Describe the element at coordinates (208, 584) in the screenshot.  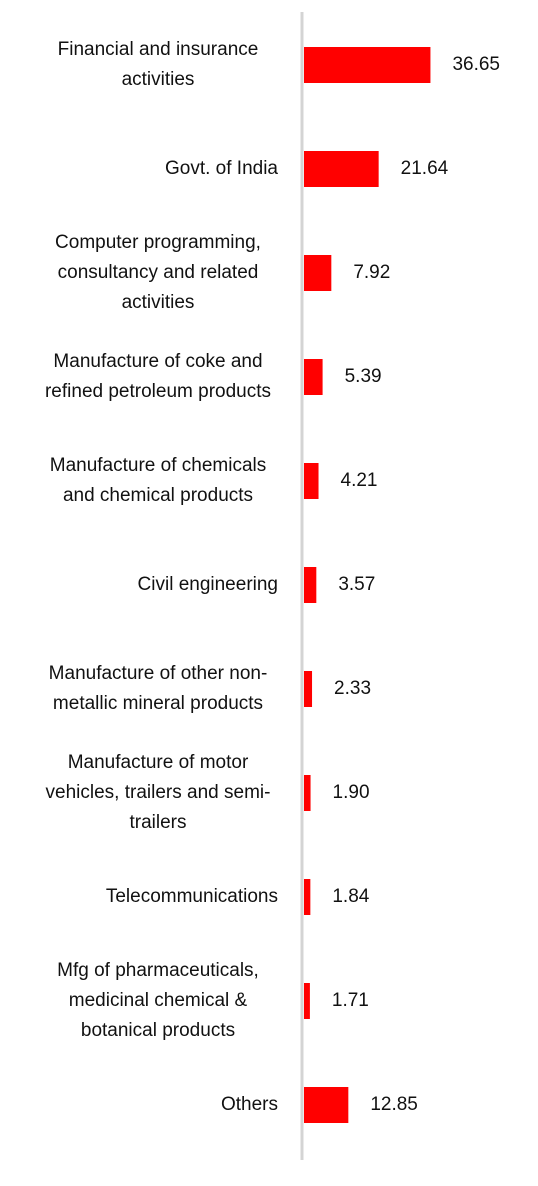
I see `category-label: Civil engineering` at that location.